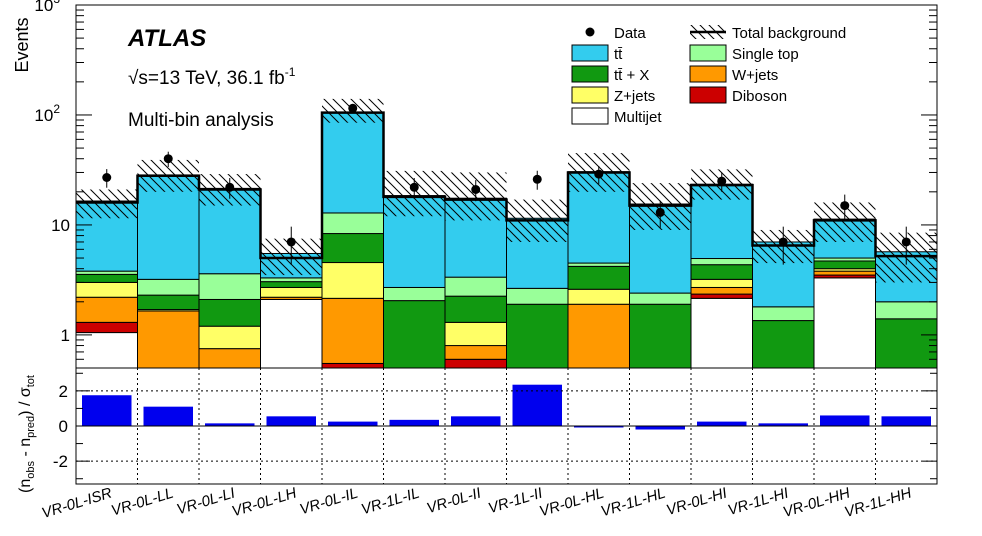 This screenshot has width=982, height=536. I want to click on uncertainty-band, so click(107, 204).